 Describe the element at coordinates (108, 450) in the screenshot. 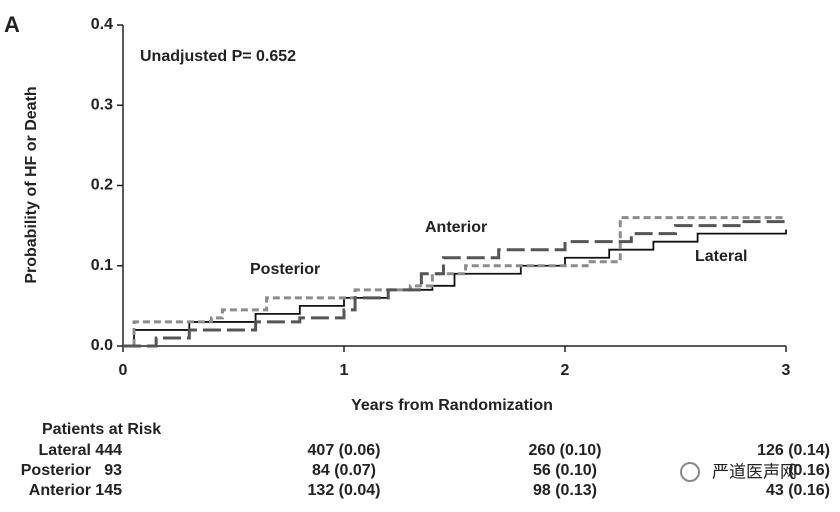

I see `risk-cell: 444` at that location.